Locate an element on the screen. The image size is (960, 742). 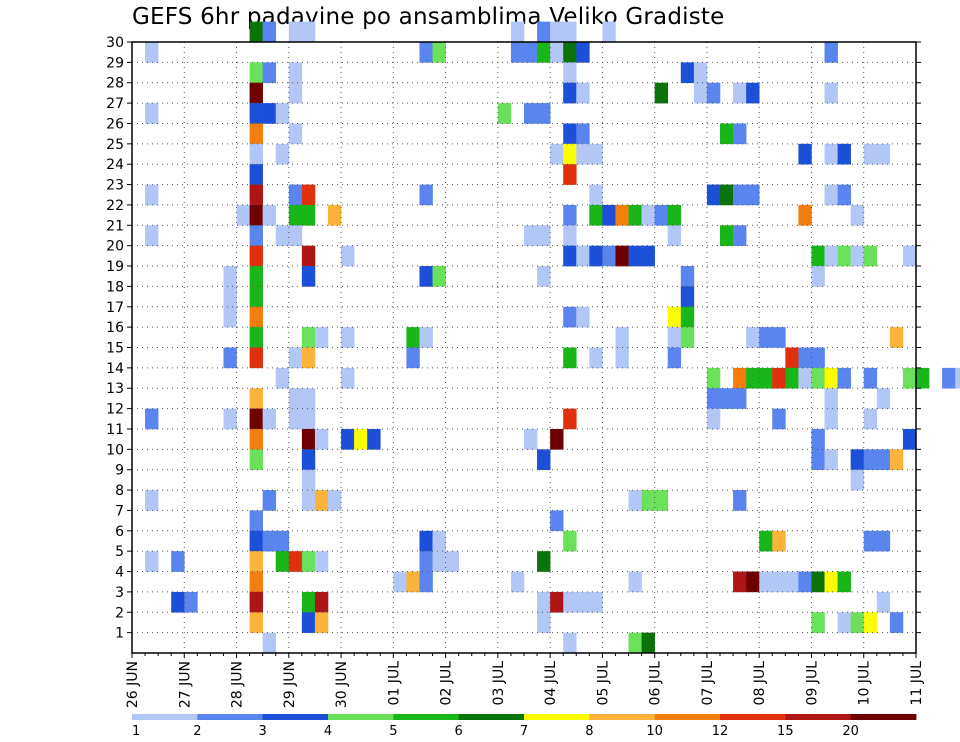
y-tick-label: 10 is located at coordinates (115, 450).